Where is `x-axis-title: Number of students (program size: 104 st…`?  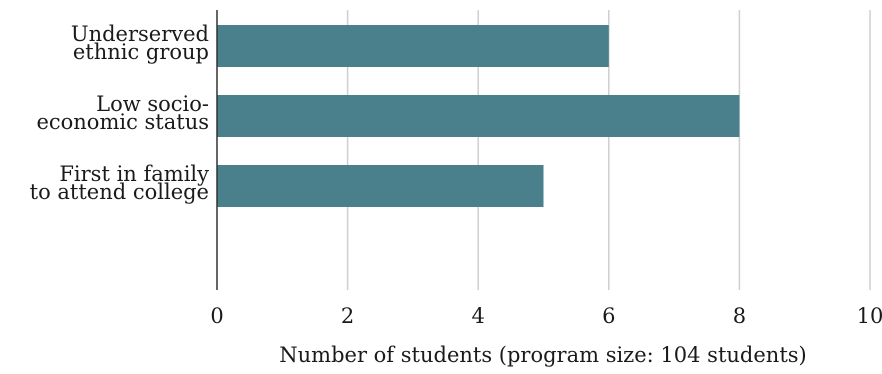
x-axis-title: Number of students (program size: 104 st… is located at coordinates (542, 355).